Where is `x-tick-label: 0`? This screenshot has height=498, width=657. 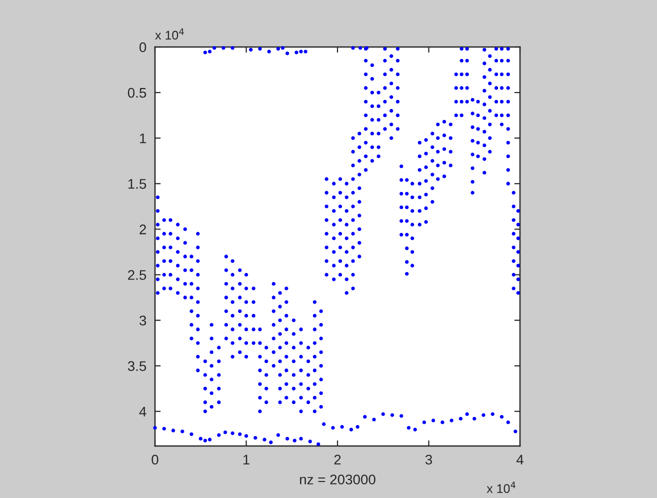
x-tick-label: 0 is located at coordinates (155, 459).